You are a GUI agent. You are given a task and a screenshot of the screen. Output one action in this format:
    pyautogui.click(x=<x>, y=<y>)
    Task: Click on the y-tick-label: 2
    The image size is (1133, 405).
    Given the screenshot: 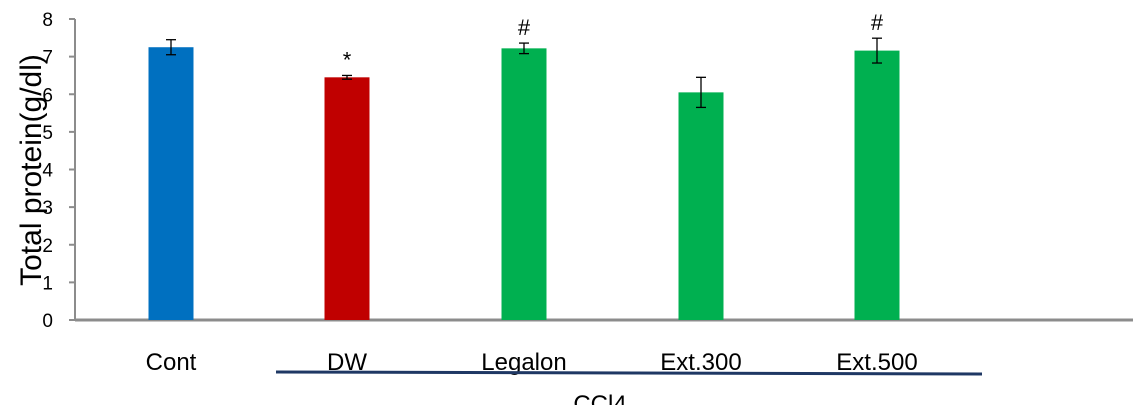 What is the action you would take?
    pyautogui.click(x=47, y=246)
    